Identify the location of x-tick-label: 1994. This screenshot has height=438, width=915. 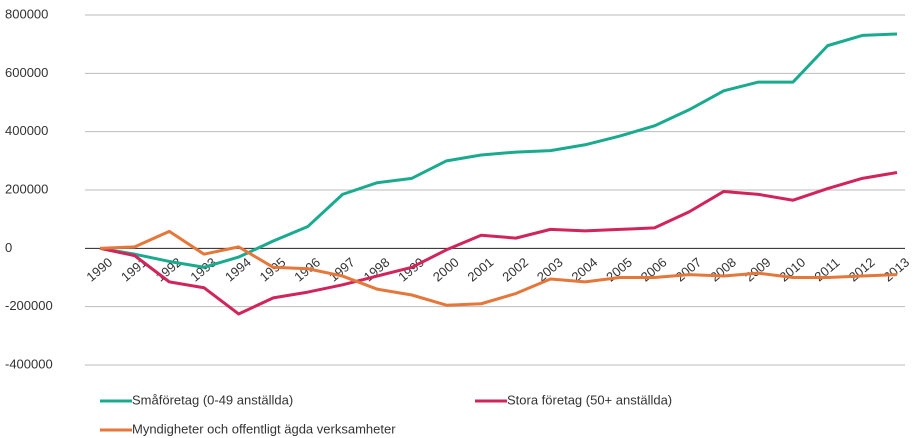
(238, 269).